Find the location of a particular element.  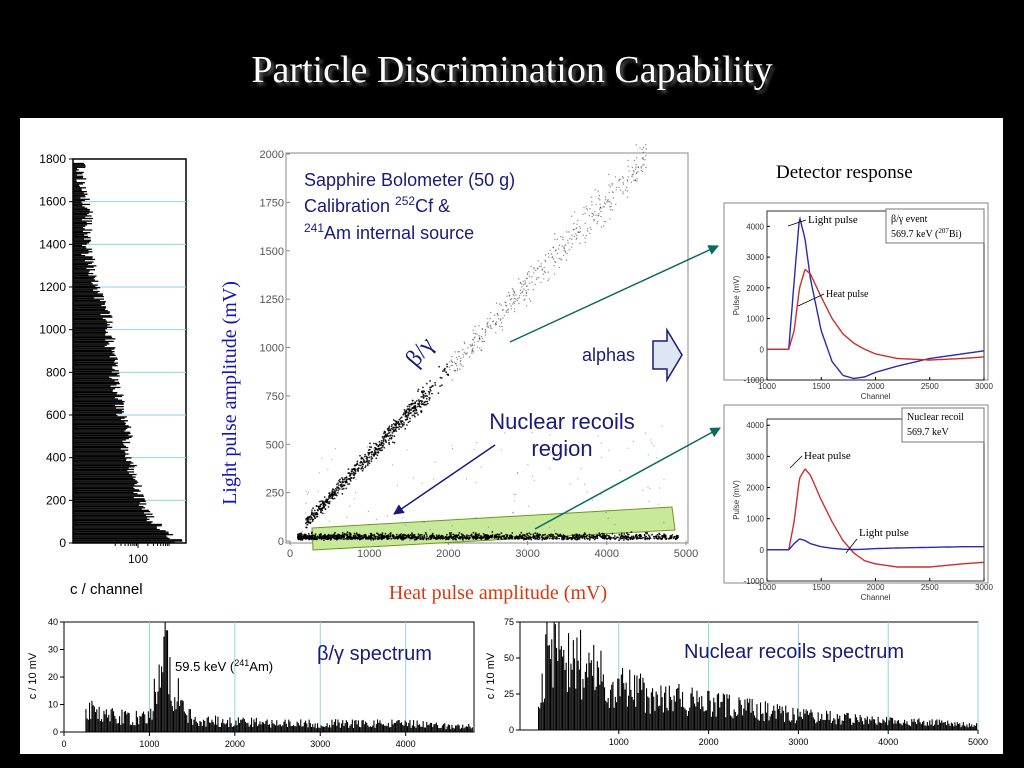

left-histogram-xtick: 100 is located at coordinates (138, 559).